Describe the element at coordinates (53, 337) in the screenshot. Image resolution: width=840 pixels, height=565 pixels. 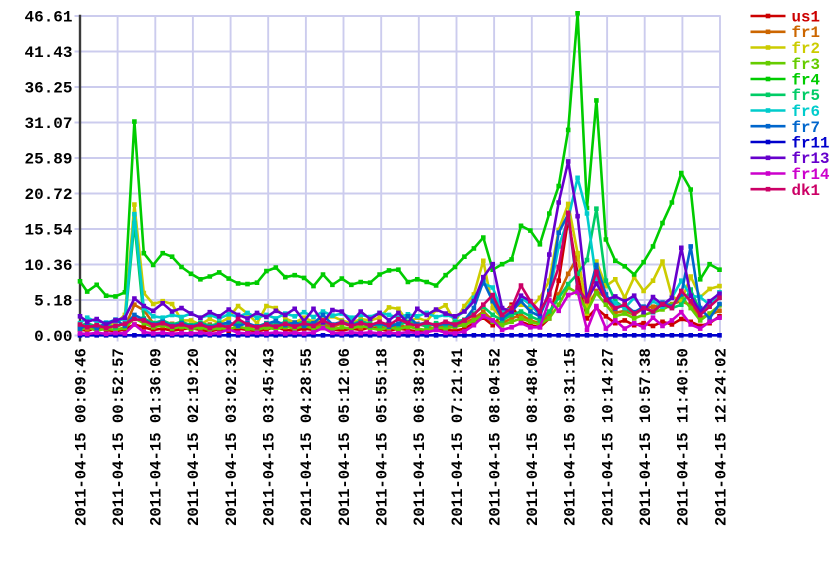
I see `svg-text: 0.00` at that location.